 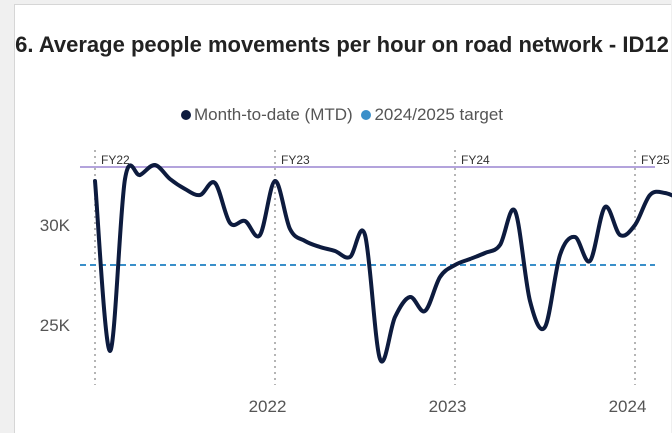 I want to click on legend-item-mtd: Month-to-date (MTD), so click(x=267, y=115).